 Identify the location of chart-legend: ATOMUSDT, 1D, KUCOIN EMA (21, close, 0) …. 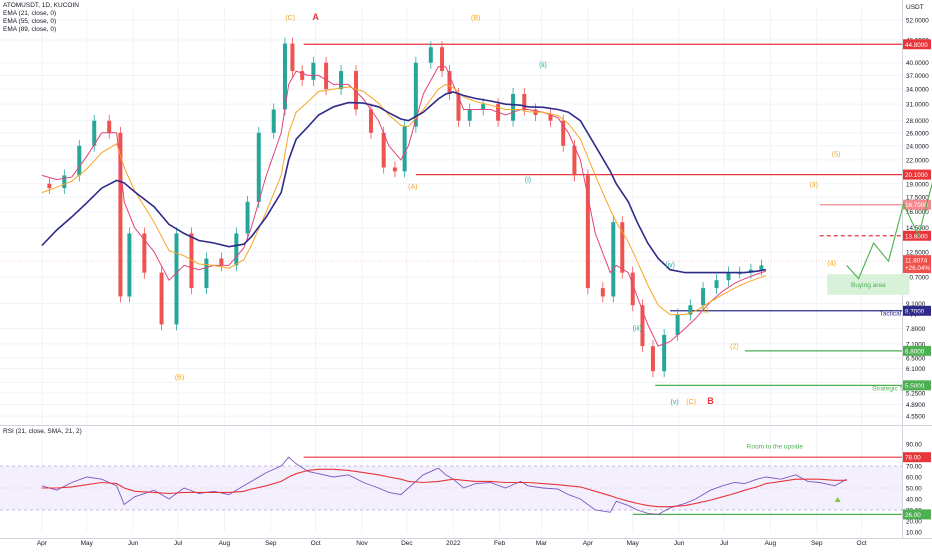
(41, 18).